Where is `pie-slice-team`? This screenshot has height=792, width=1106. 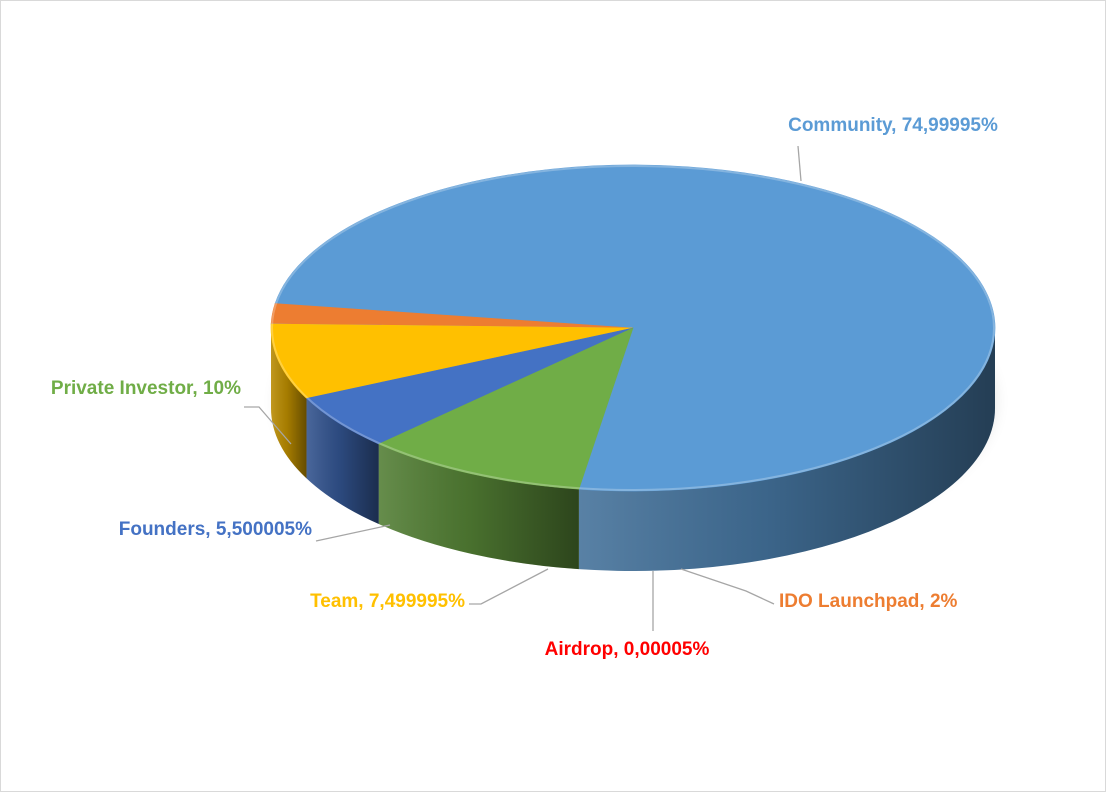 pie-slice-team is located at coordinates (452, 361).